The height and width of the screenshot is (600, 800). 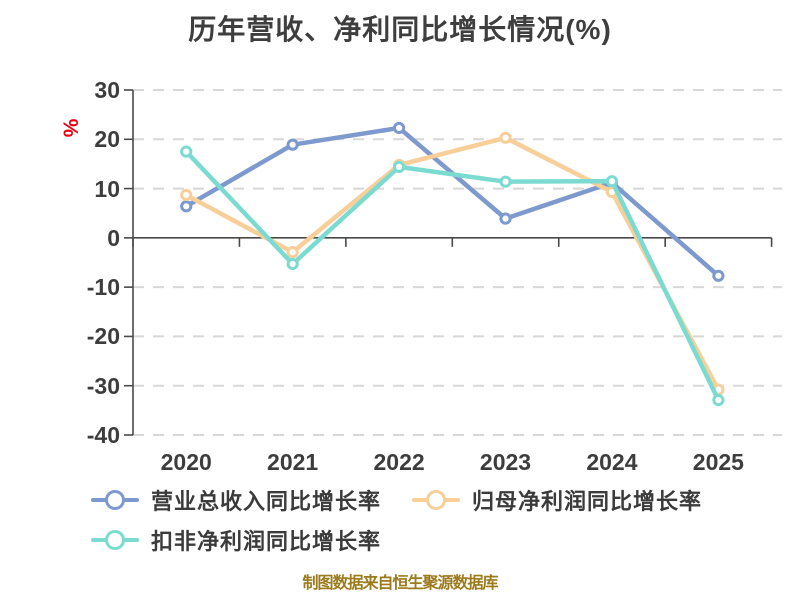 I want to click on x-tick-label: 2022, so click(x=399, y=462).